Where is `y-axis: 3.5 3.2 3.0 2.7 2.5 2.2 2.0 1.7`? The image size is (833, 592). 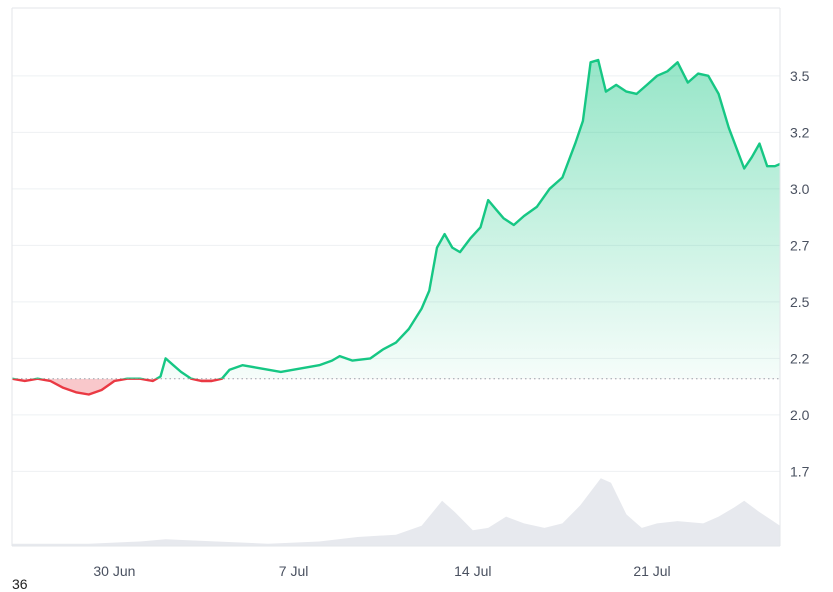
y-axis: 3.5 3.2 3.0 2.7 2.5 2.2 2.0 1.7 is located at coordinates (800, 274).